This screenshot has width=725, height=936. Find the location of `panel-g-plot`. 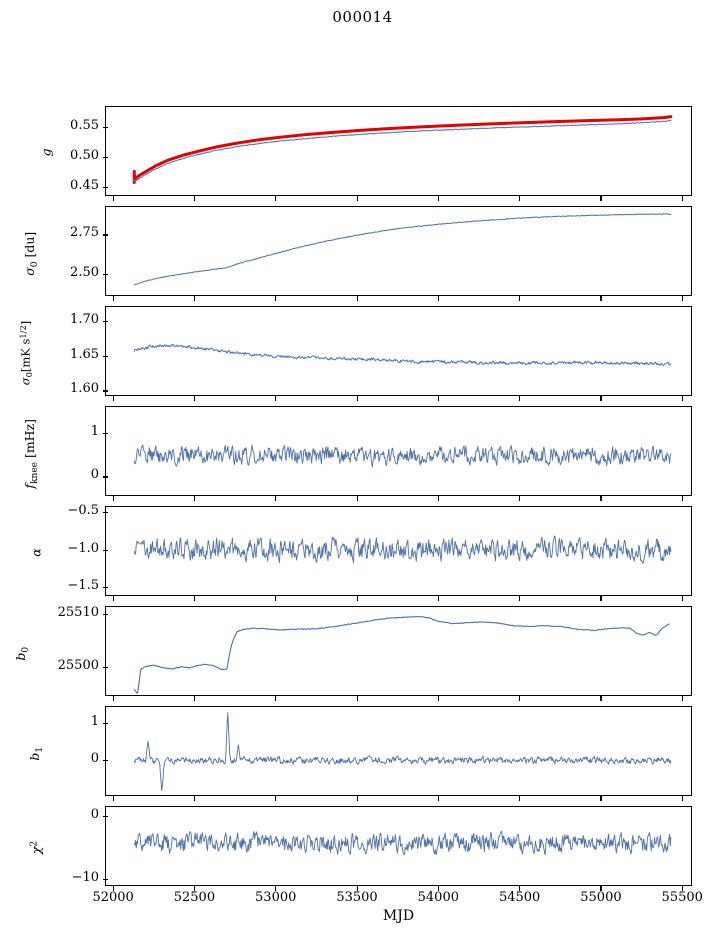

panel-g-plot is located at coordinates (402, 149).